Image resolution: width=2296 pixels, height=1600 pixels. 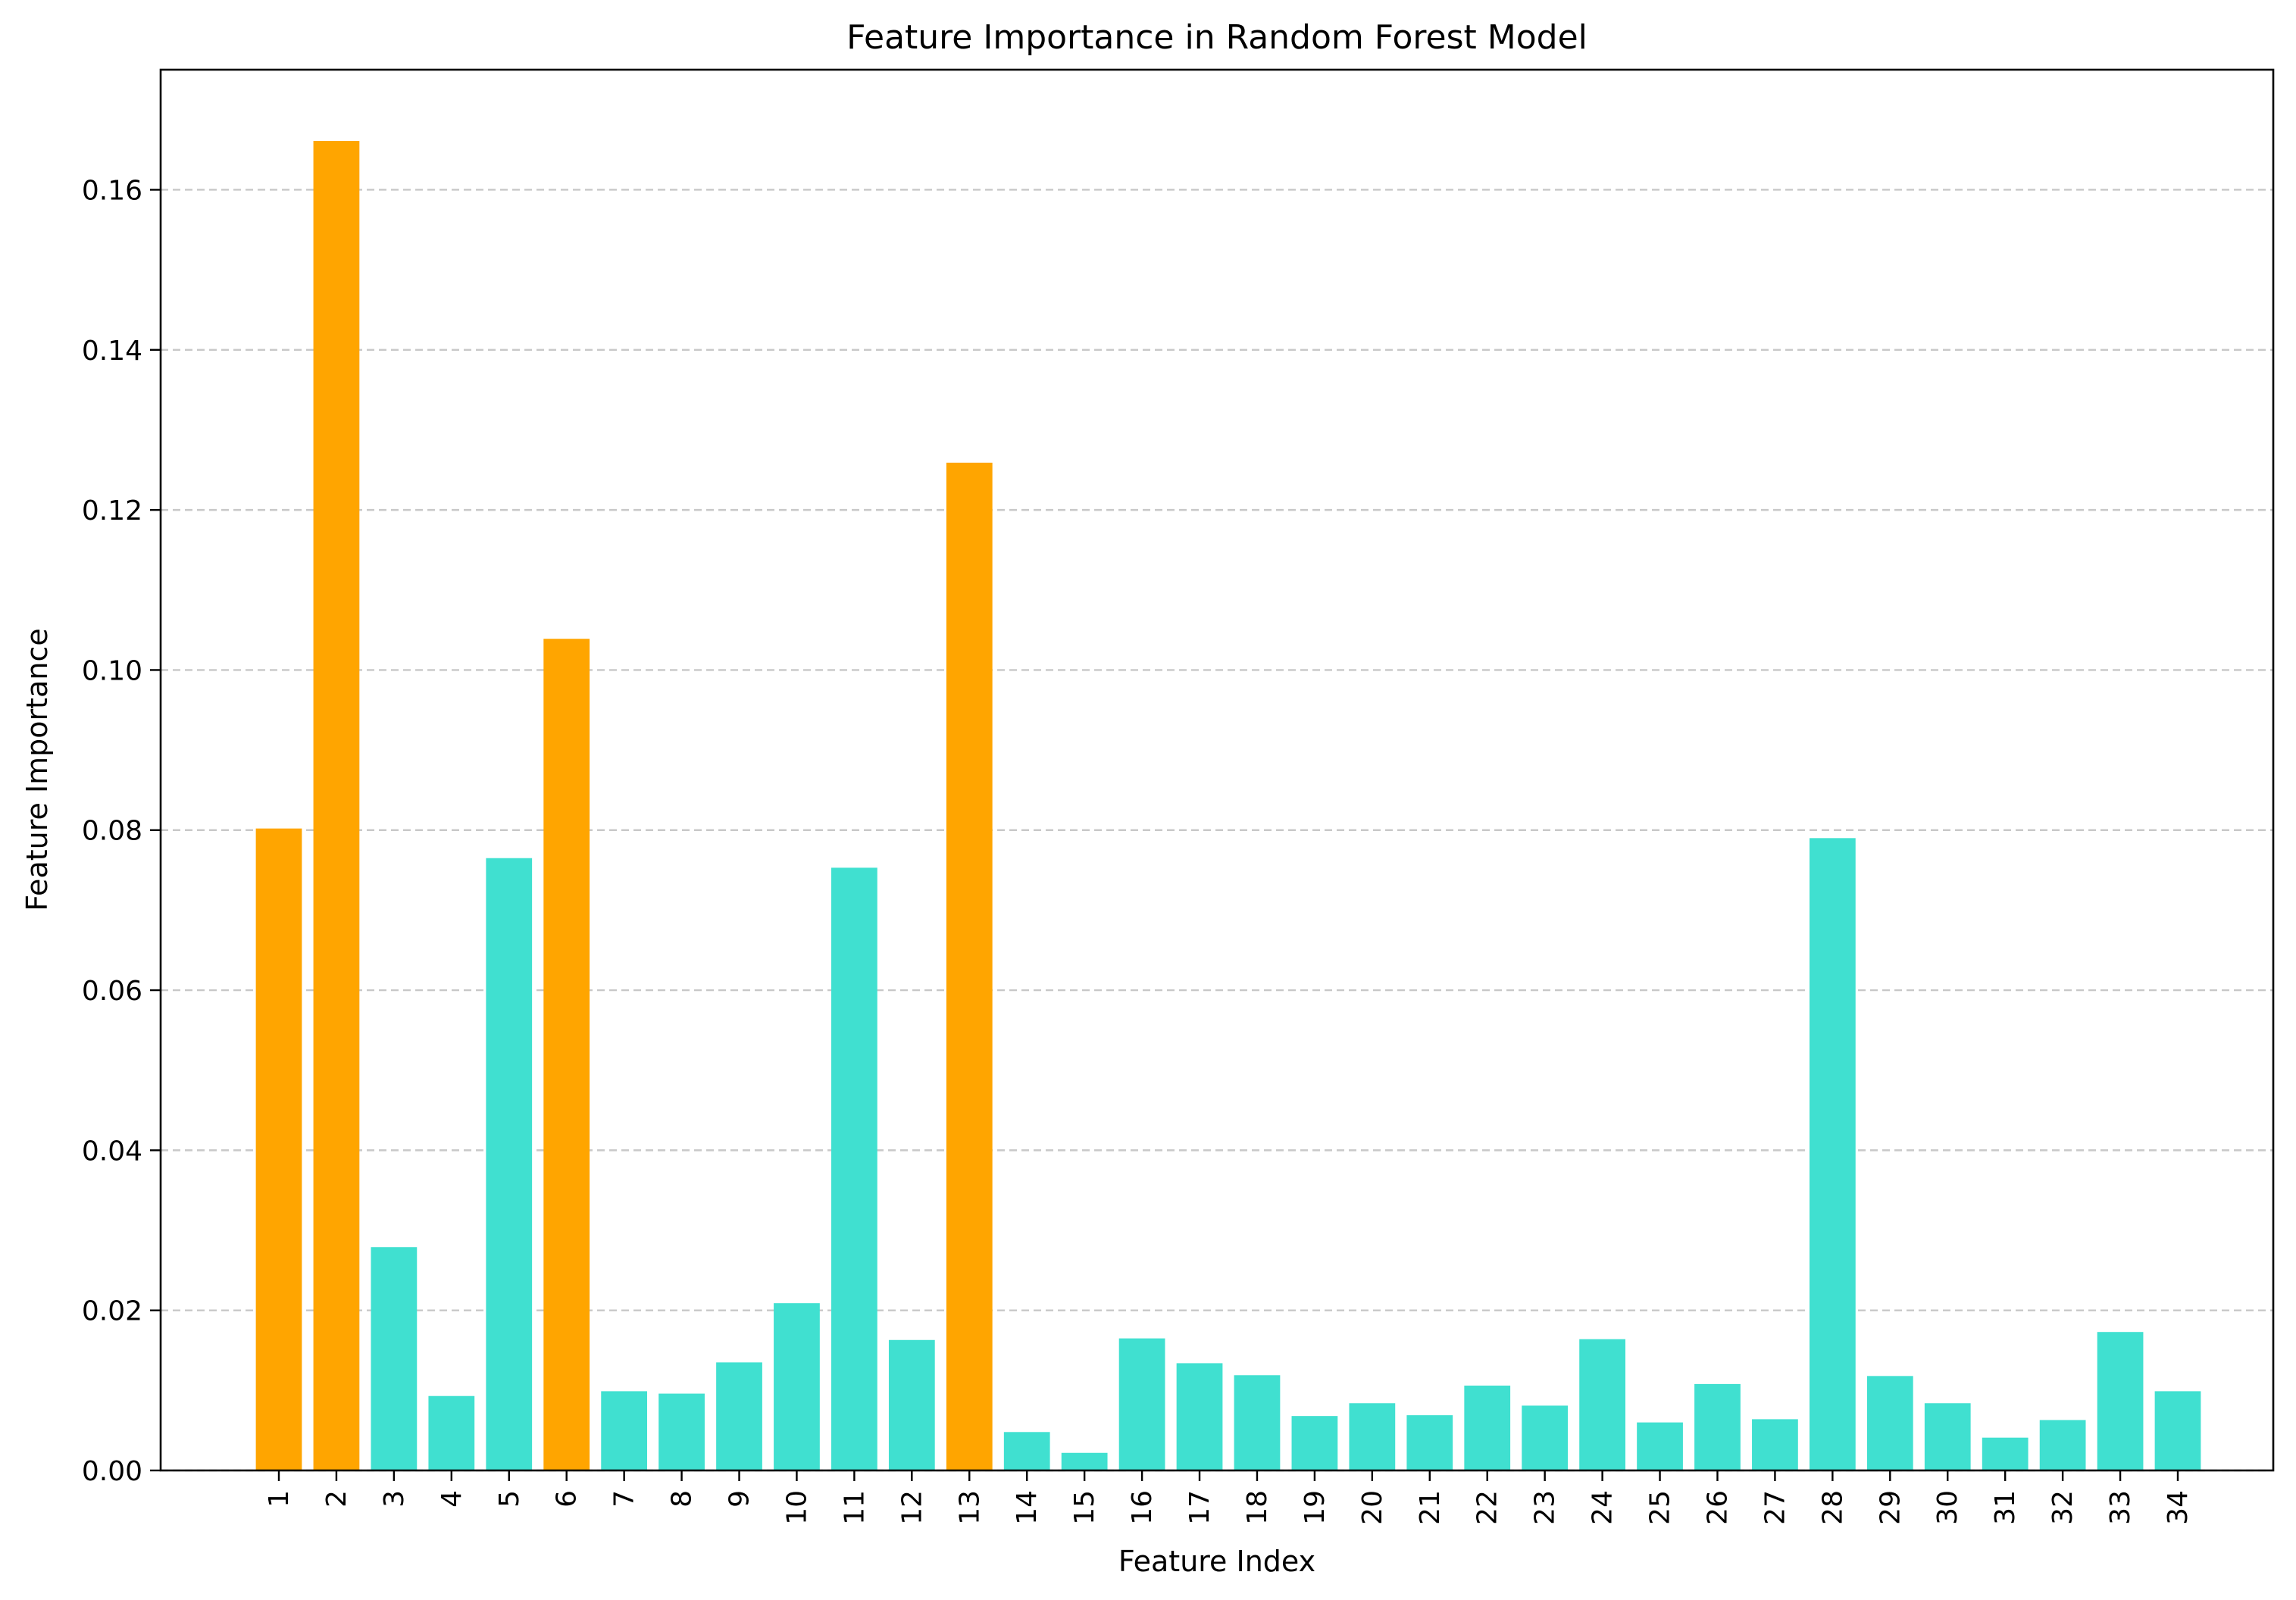 I want to click on x-tick-label: 26, so click(x=1717, y=1507).